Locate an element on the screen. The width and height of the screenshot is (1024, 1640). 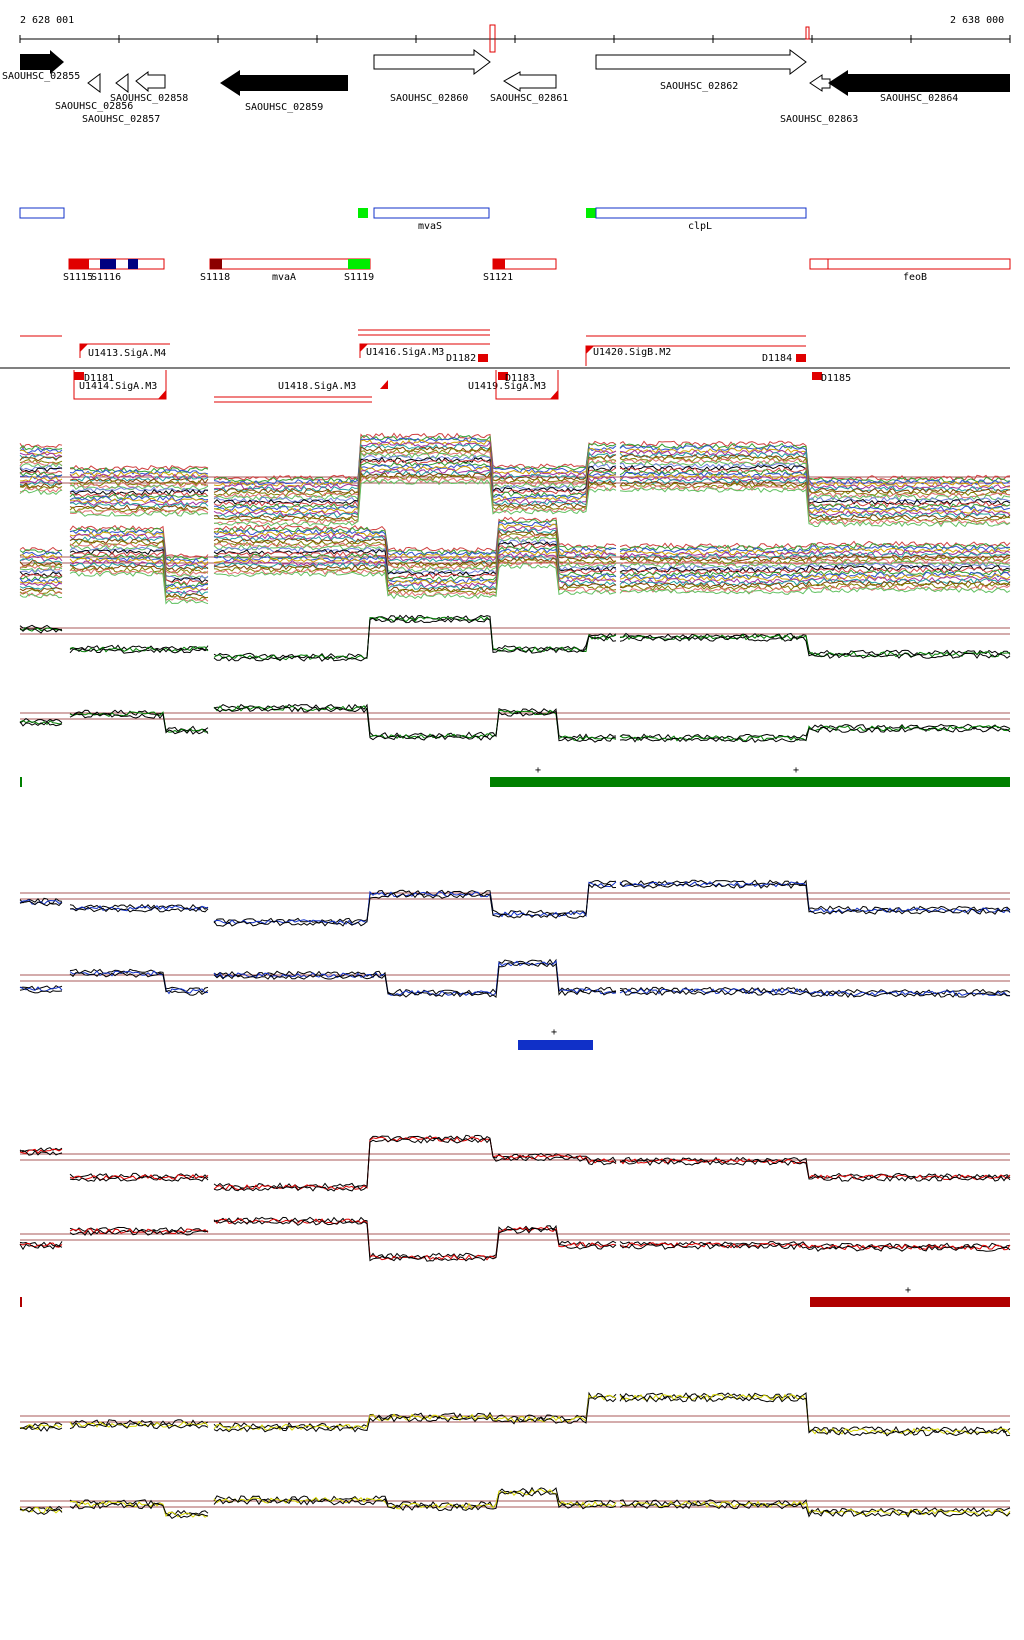
expression-track-yellow-minus is located at coordinates (515, 1503).